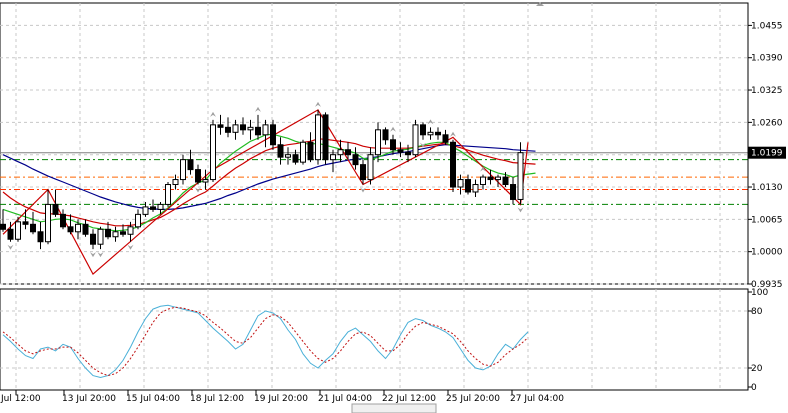  Describe the element at coordinates (757, 369) in the screenshot. I see `oscillator-tick-label: 20` at that location.